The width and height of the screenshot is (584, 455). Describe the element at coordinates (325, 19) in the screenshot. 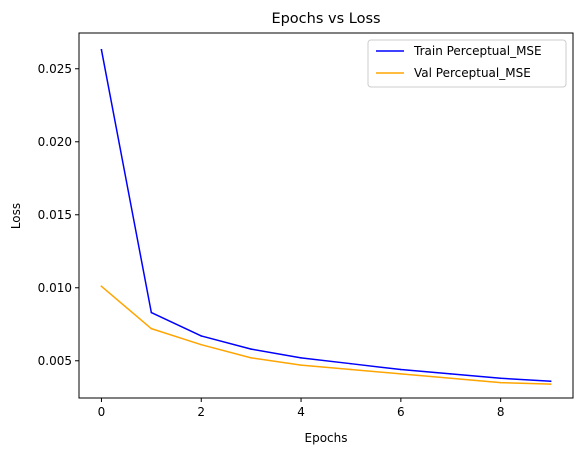

I see `chart-title: Epochs vs Loss` at that location.